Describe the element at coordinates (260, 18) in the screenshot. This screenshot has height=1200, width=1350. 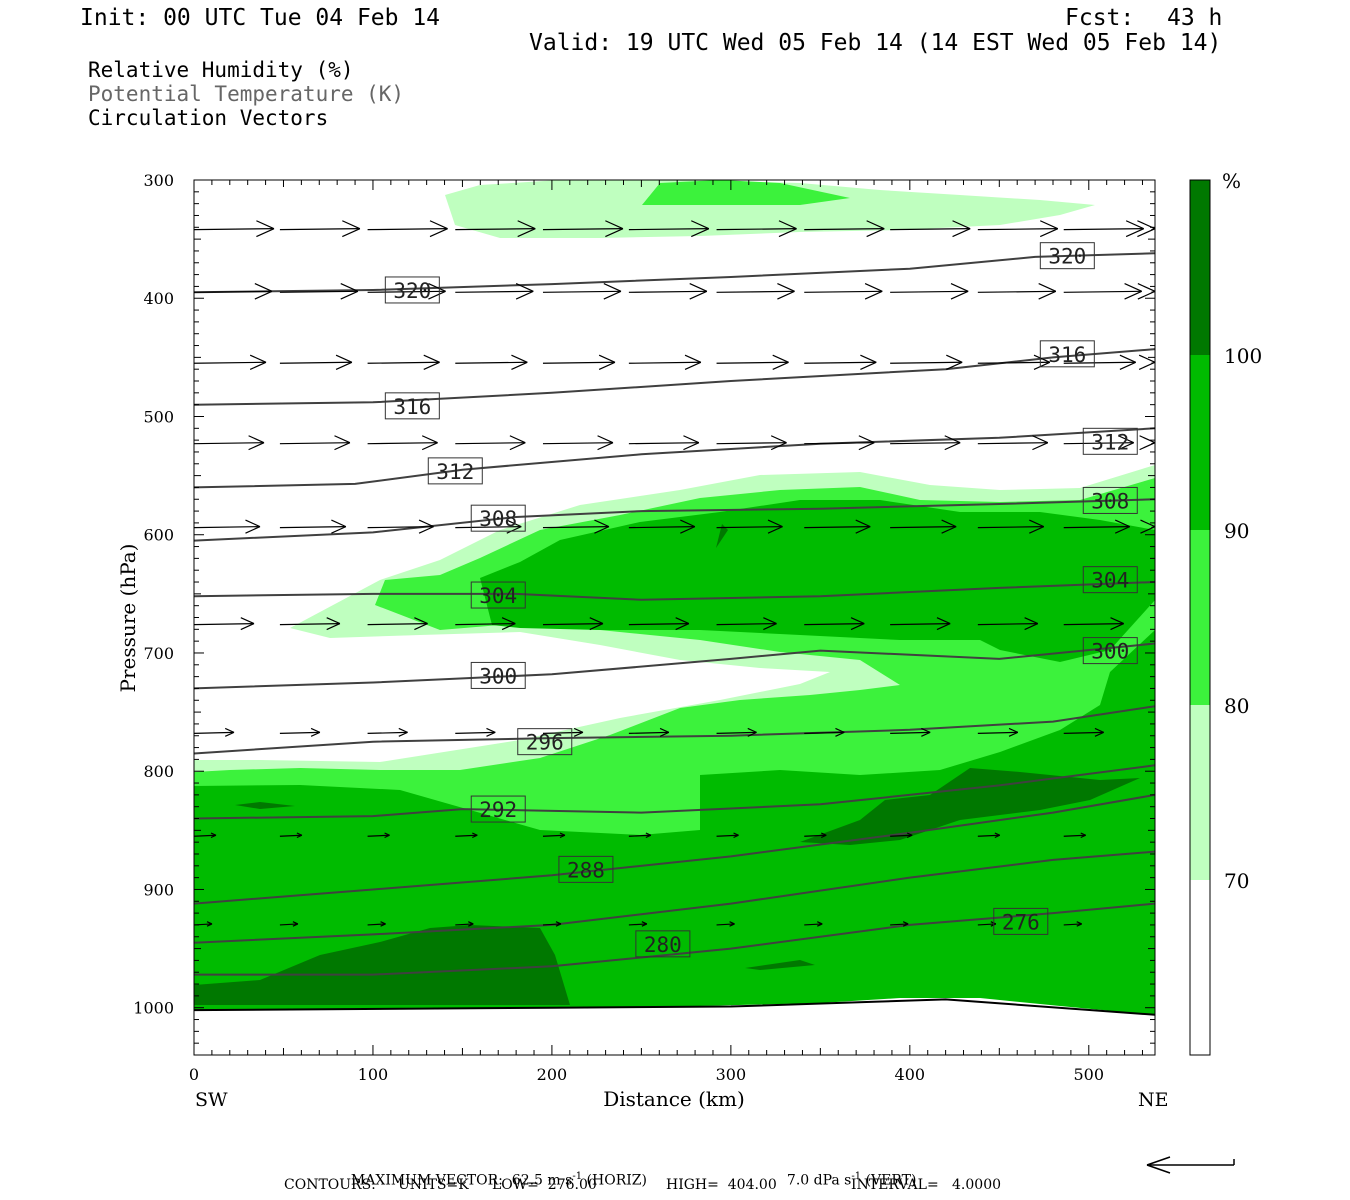
I see `init-time: Init: 00 UTC Tue 04 Feb 14` at that location.